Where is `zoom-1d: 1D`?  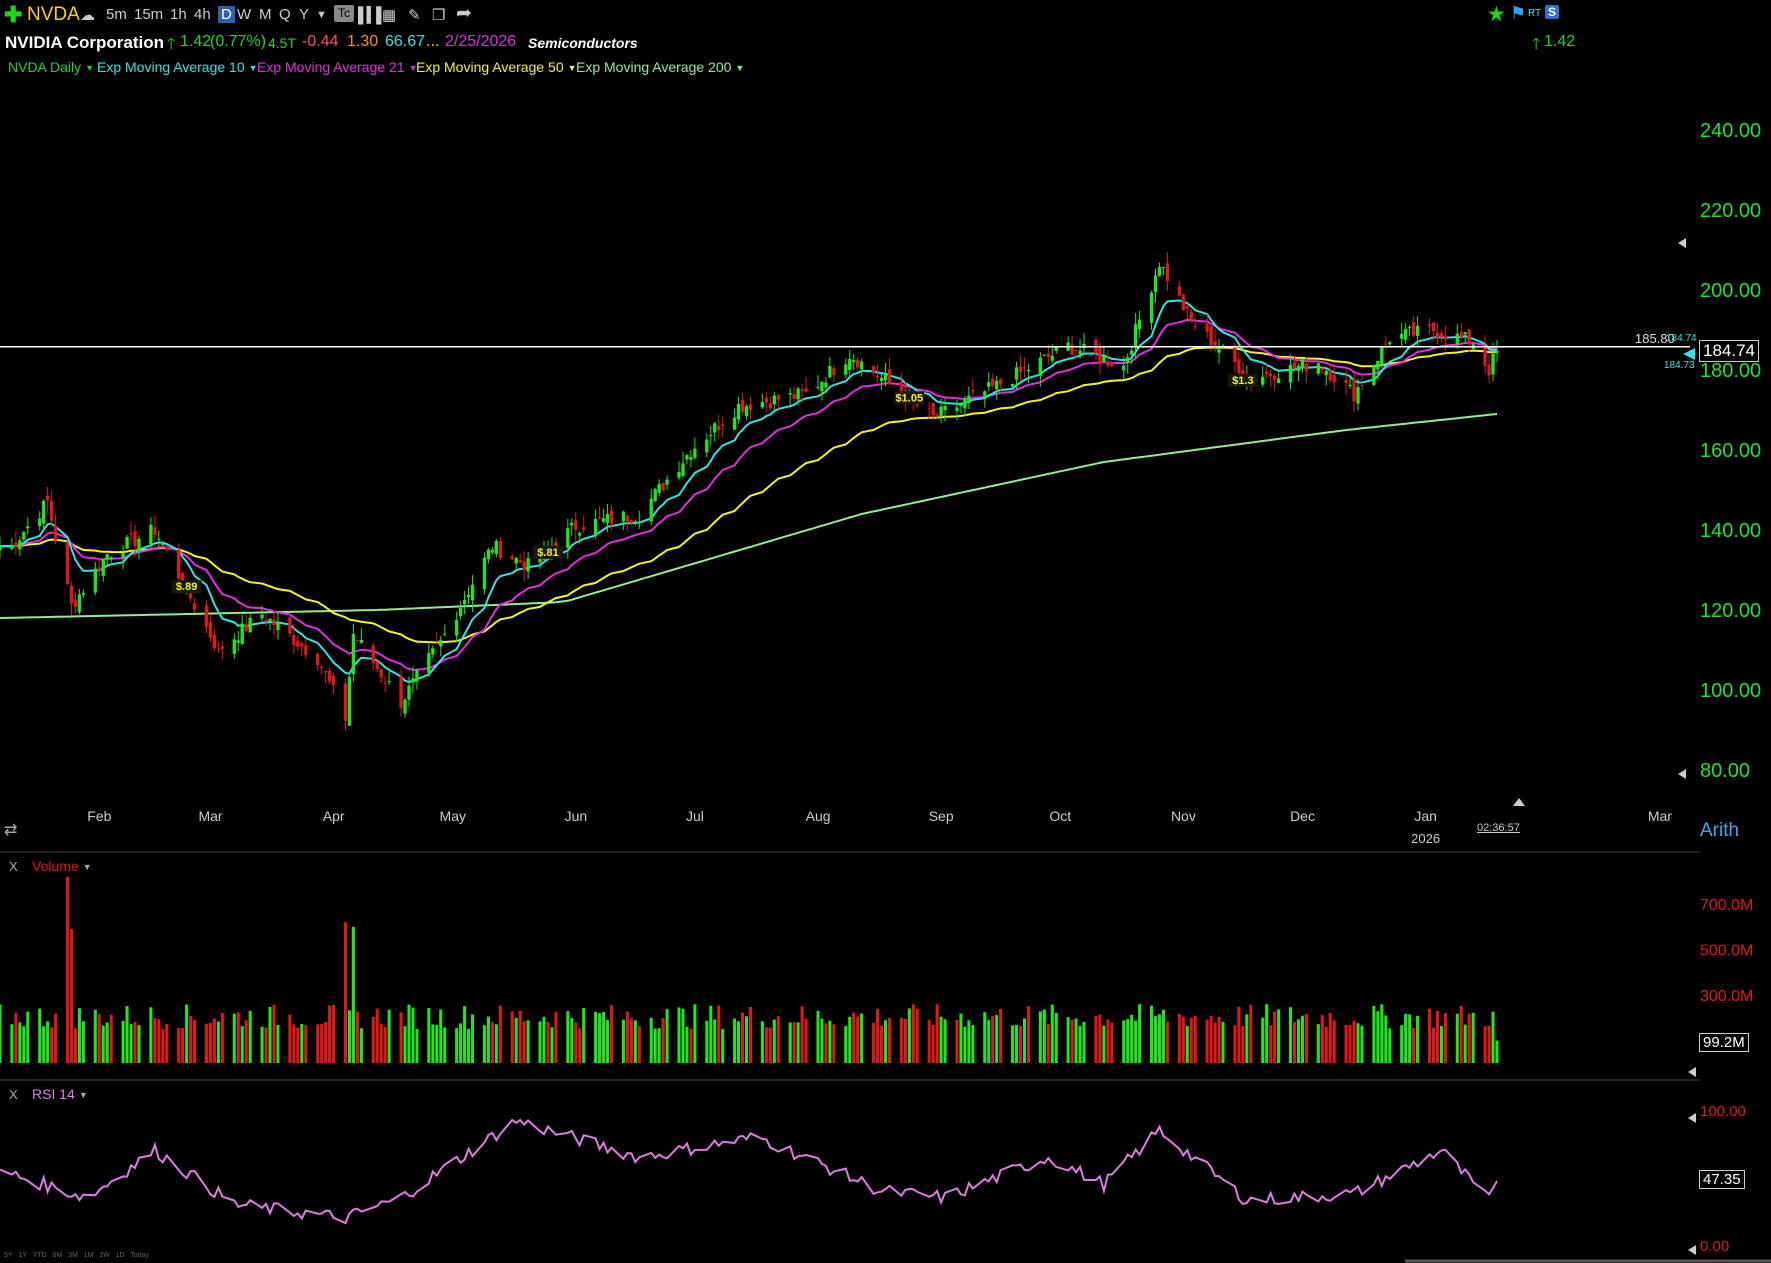 zoom-1d: 1D is located at coordinates (120, 1255).